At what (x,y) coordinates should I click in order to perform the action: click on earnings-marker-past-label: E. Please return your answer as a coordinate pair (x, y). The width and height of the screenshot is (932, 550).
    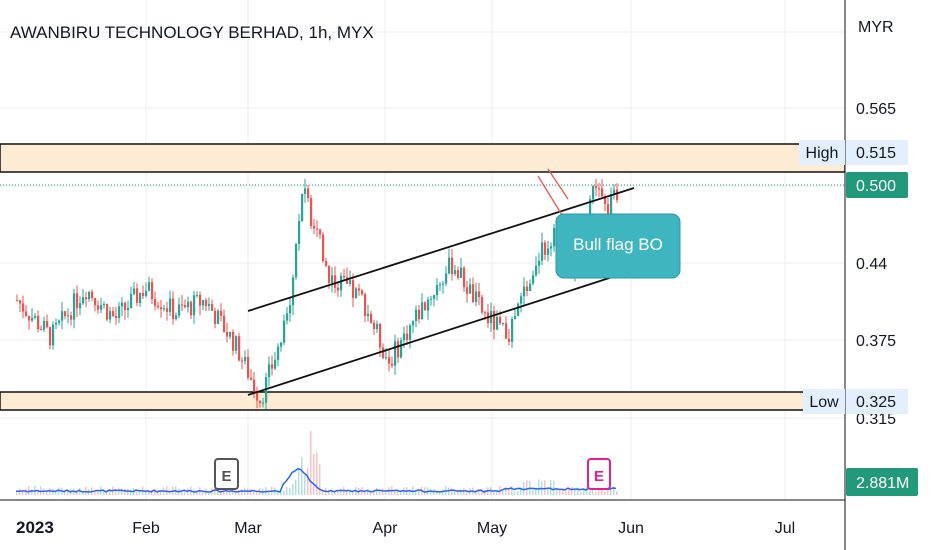
    Looking at the image, I should click on (226, 476).